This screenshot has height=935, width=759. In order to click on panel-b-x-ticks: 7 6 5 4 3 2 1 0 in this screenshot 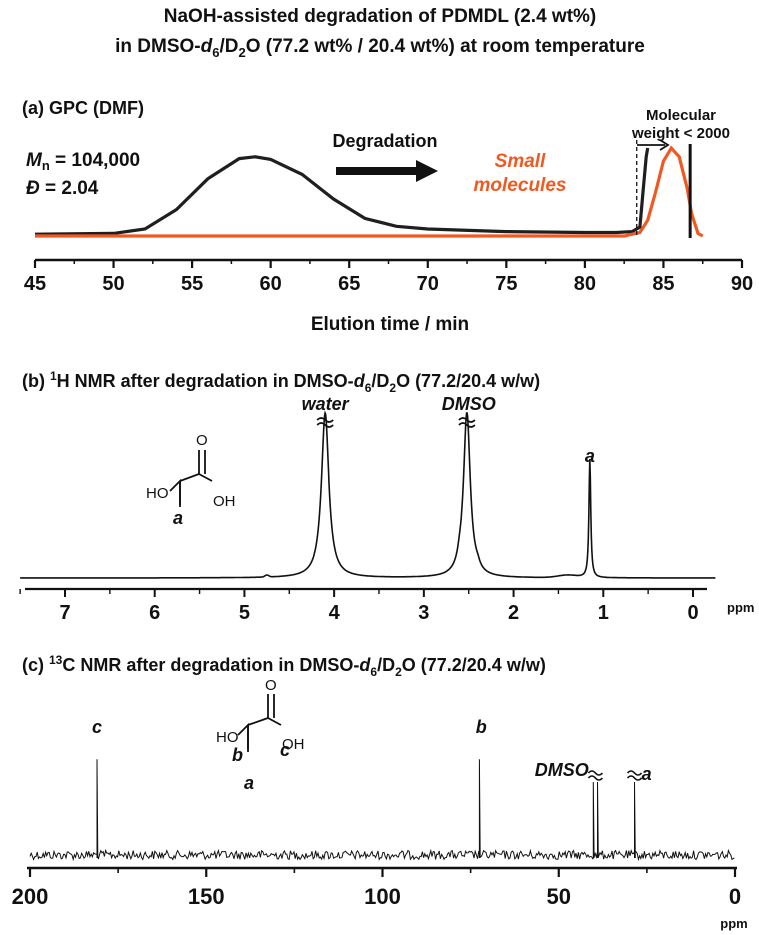, I will do `click(359, 606)`.